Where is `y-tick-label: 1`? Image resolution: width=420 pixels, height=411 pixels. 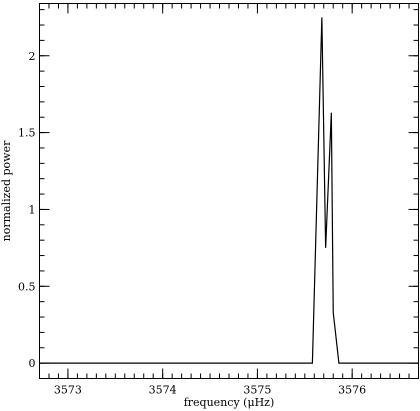 y-tick-label: 1 is located at coordinates (32, 209).